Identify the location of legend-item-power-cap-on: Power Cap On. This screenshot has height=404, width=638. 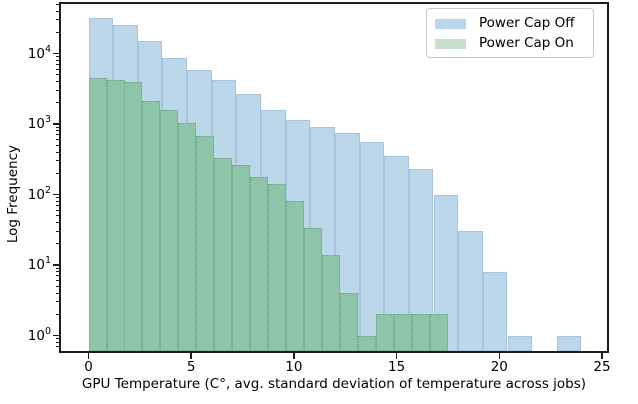
(510, 43).